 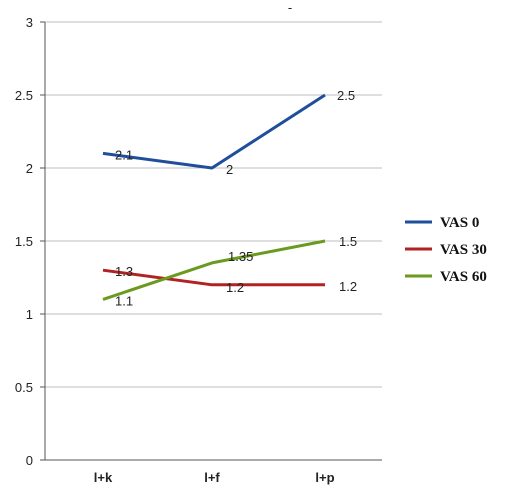 I want to click on data-label: 1.1, so click(x=124, y=300).